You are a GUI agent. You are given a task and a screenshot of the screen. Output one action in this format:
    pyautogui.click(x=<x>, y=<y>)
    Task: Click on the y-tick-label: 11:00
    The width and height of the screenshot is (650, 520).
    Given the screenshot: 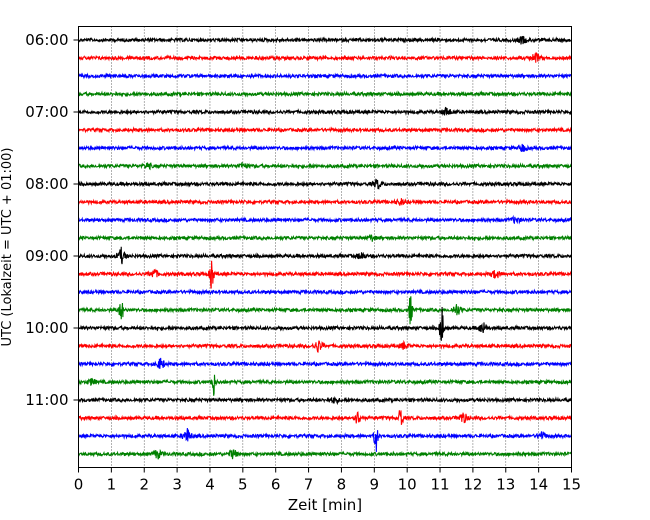 What is the action you would take?
    pyautogui.click(x=46, y=400)
    